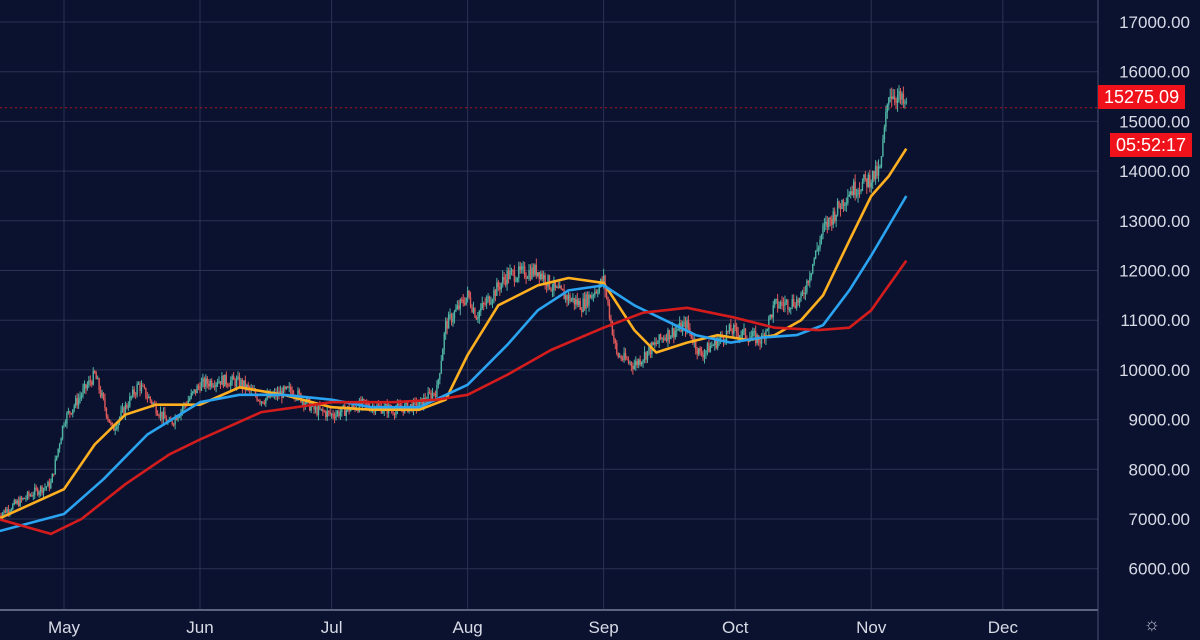 Image resolution: width=1200 pixels, height=640 pixels. What do you see at coordinates (1003, 627) in the screenshot?
I see `x-tick-label: Dec` at bounding box center [1003, 627].